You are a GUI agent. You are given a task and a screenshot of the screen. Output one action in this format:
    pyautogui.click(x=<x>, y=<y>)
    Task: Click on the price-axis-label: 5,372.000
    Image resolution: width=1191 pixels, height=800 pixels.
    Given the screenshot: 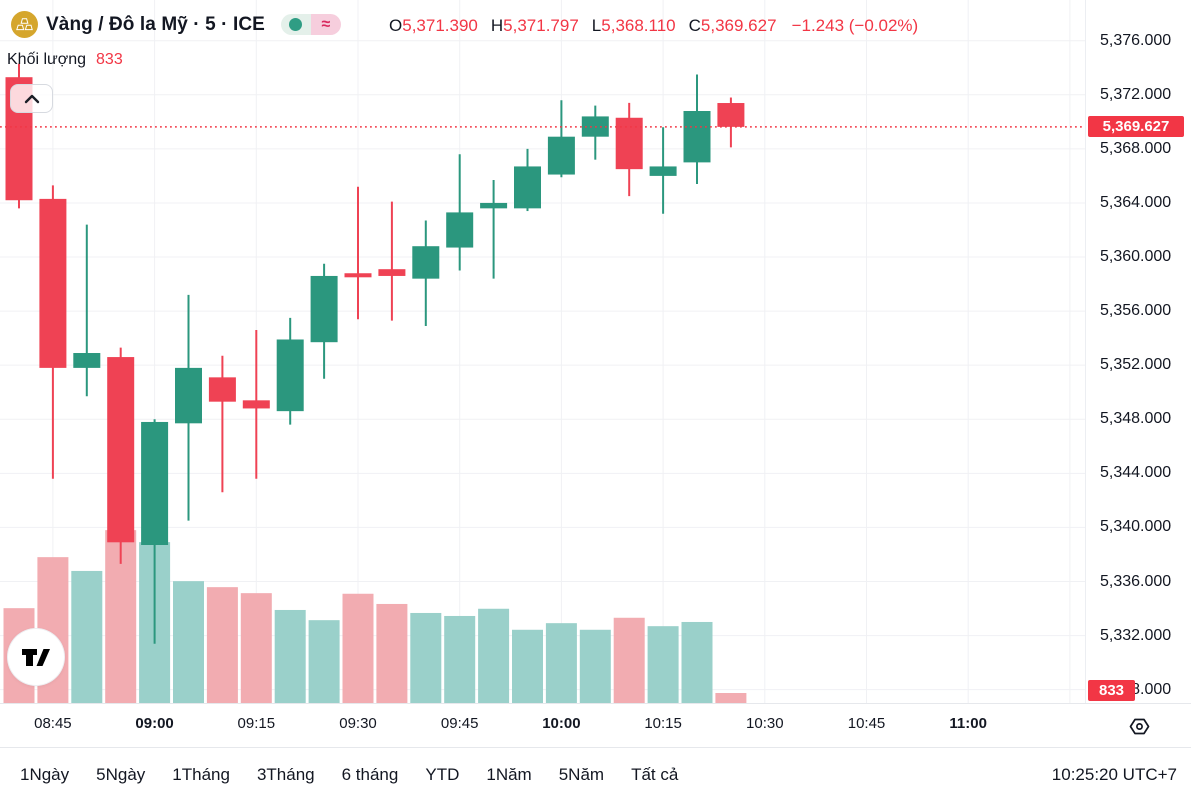 What is the action you would take?
    pyautogui.click(x=1136, y=94)
    